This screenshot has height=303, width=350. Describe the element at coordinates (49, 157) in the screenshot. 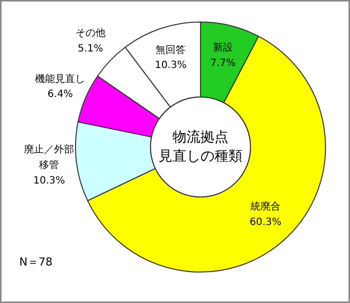

I see `slice-label: 廃止／外部移管` at that location.